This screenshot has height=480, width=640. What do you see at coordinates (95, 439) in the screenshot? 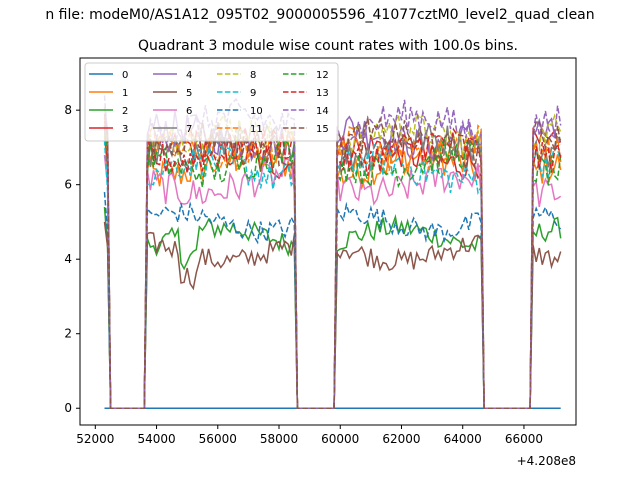
I see `x-tick-label: 52000` at bounding box center [95, 439].